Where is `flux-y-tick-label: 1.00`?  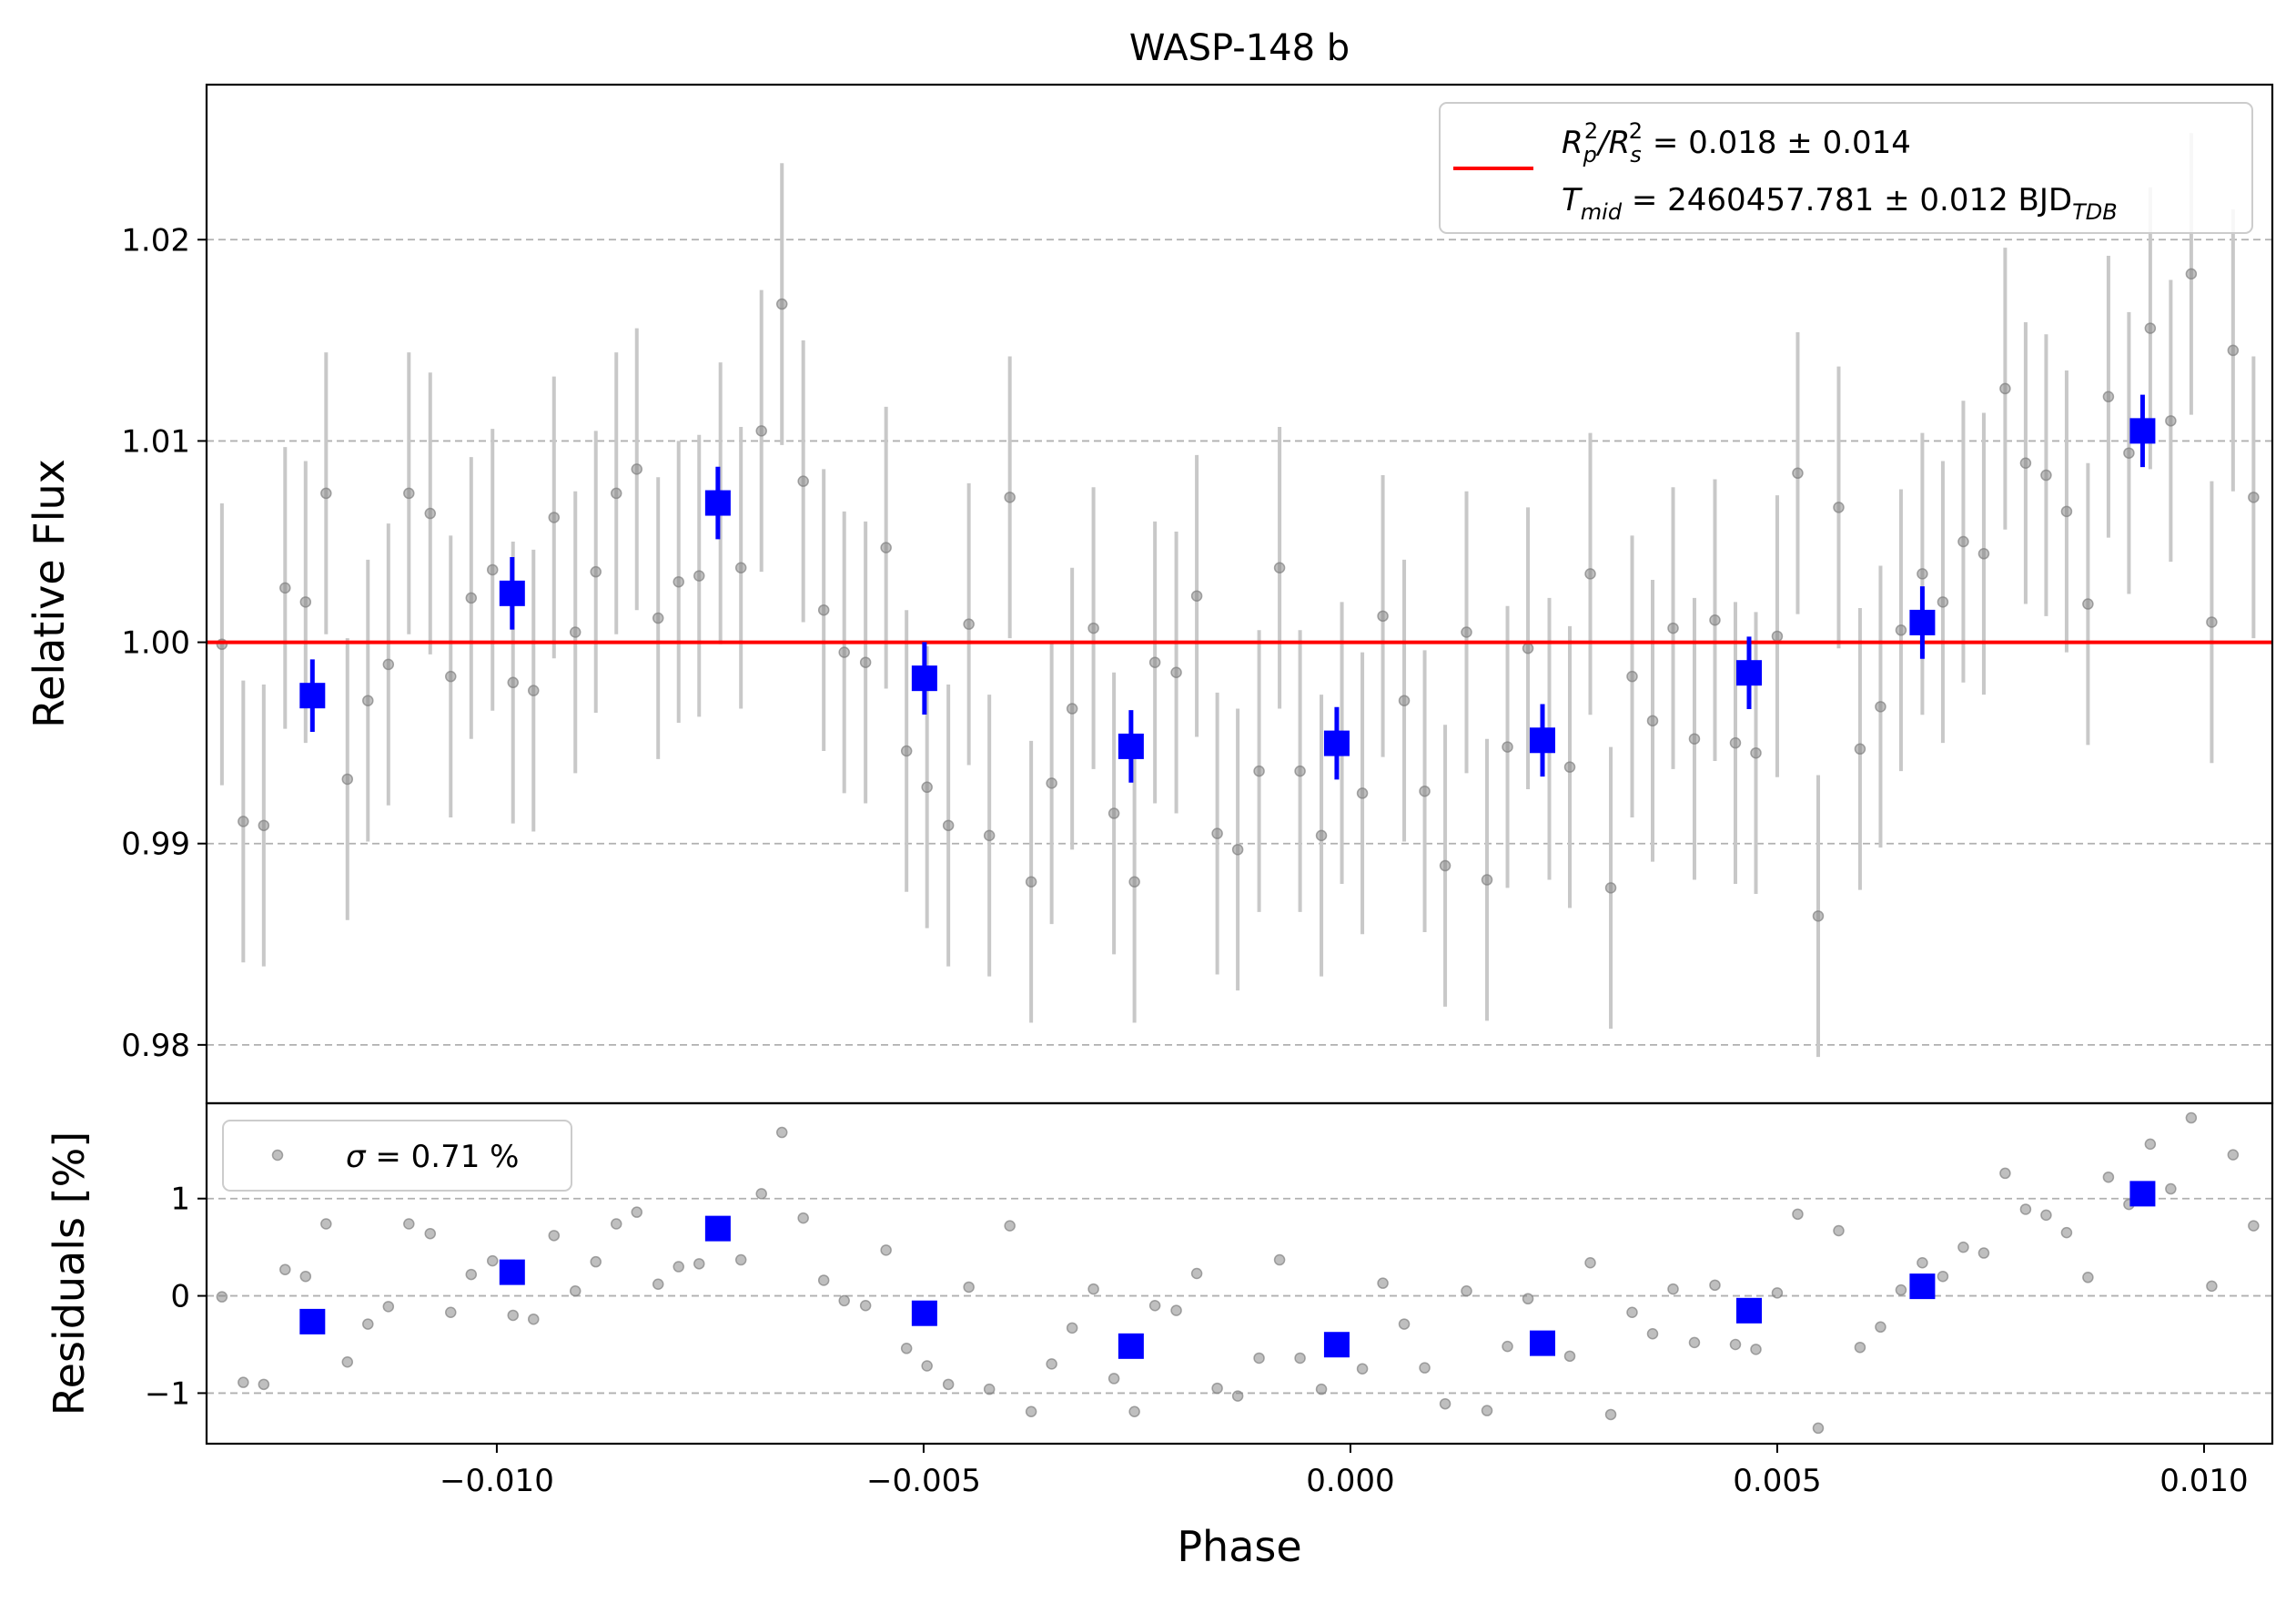
flux-y-tick-label: 1.00 is located at coordinates (156, 643).